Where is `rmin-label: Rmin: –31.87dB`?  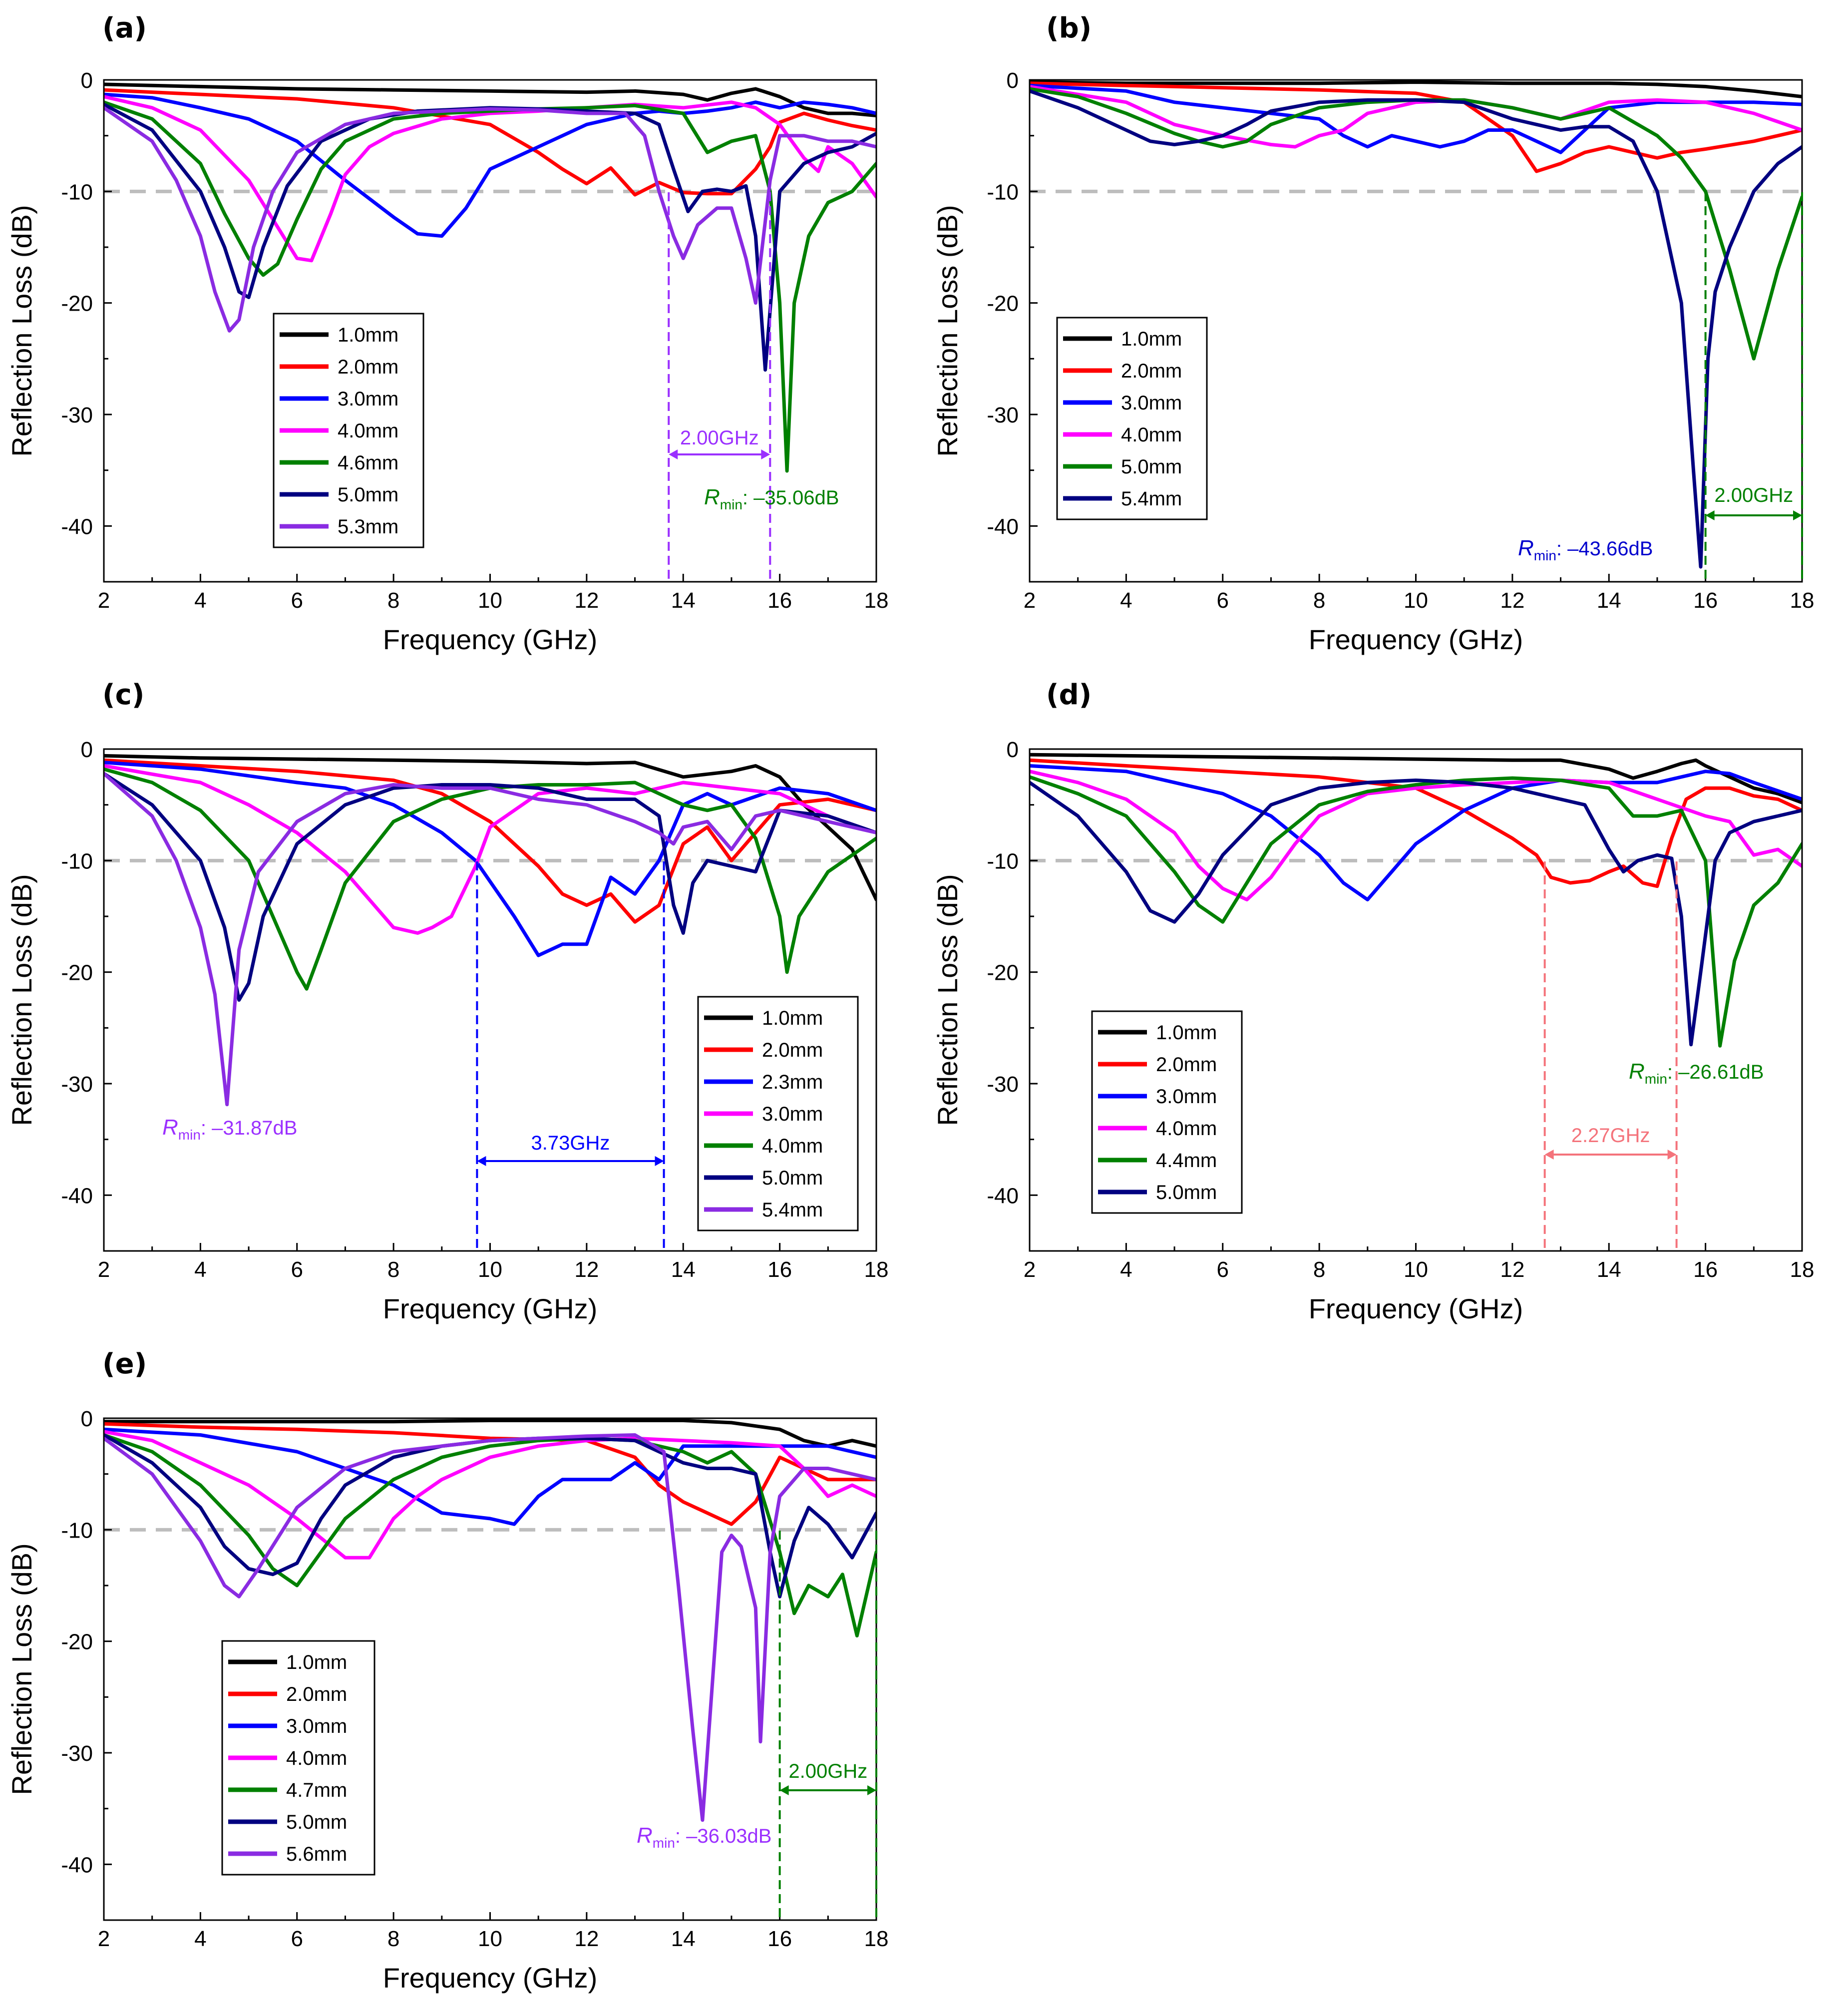 rmin-label: Rmin: –31.87dB is located at coordinates (229, 1129).